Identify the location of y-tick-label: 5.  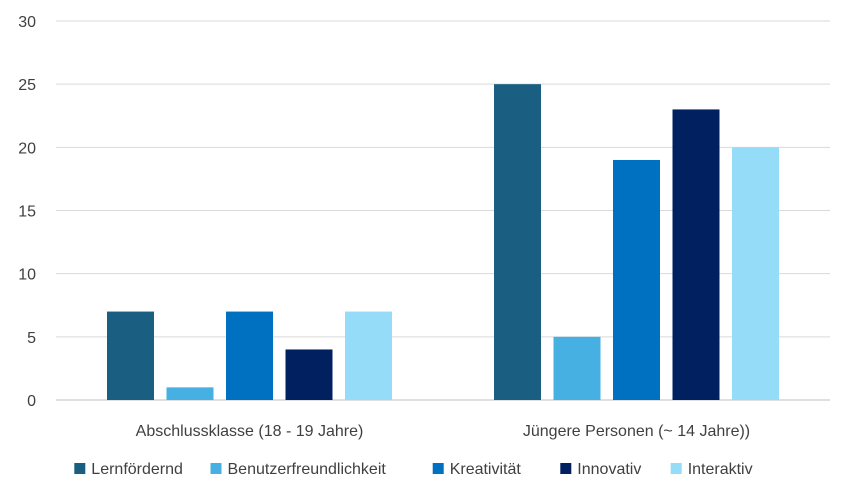
(31, 338).